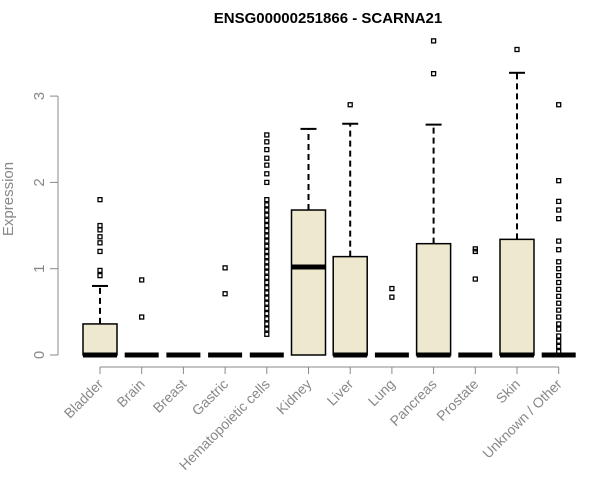 This screenshot has width=600, height=500. What do you see at coordinates (39, 269) in the screenshot?
I see `y-tick-label: 1` at bounding box center [39, 269].